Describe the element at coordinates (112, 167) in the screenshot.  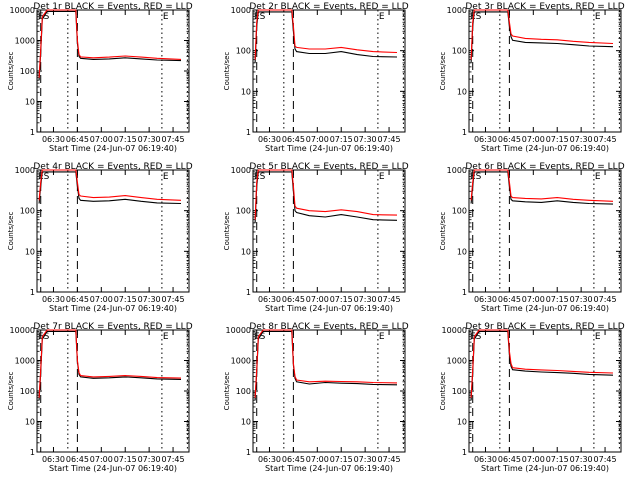
I see `panel-title: Det 4r BLACK = Events, RED = LLD` at that location.